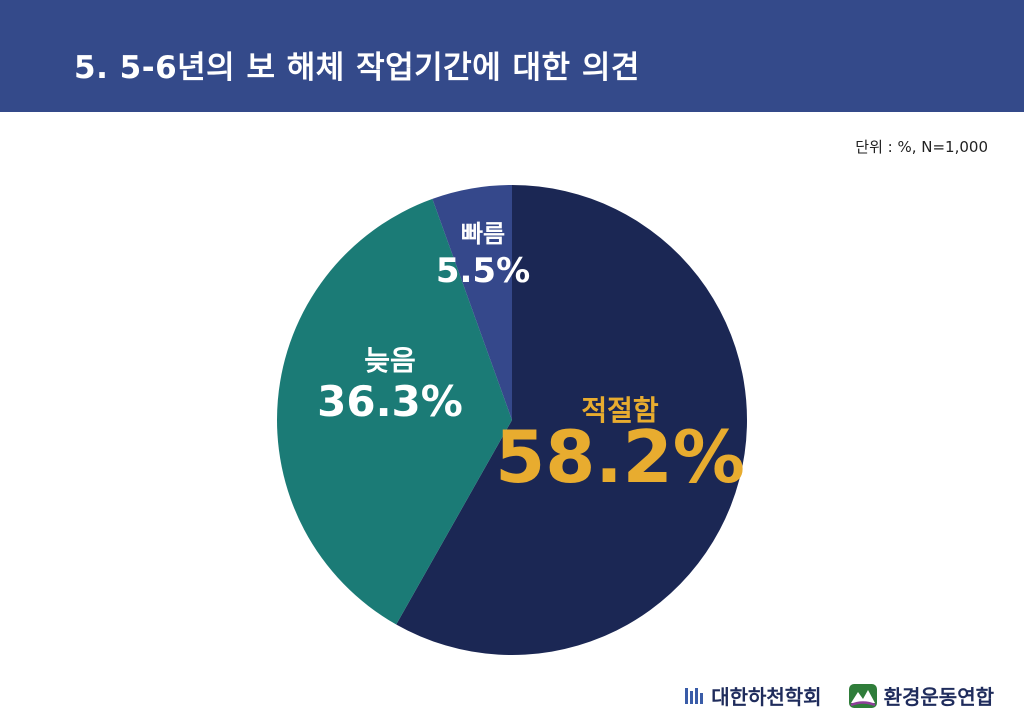 The width and height of the screenshot is (1024, 724). I want to click on logo-river-society-text: 대한하천학회, so click(766, 697).